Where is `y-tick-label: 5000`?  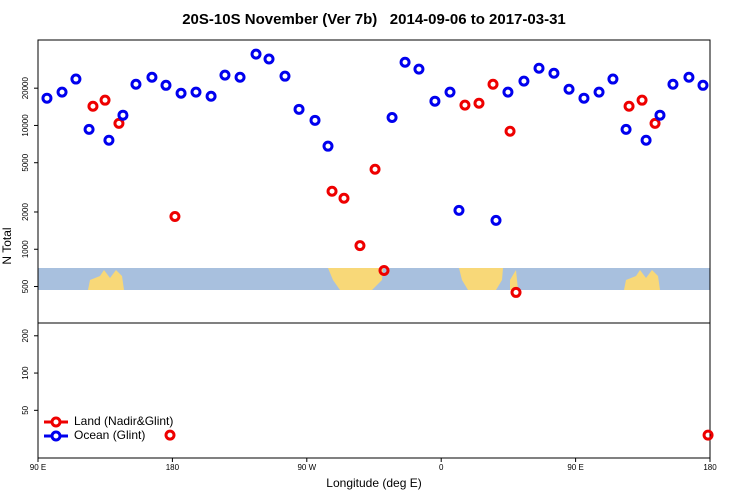 y-tick-label: 5000 is located at coordinates (25, 162).